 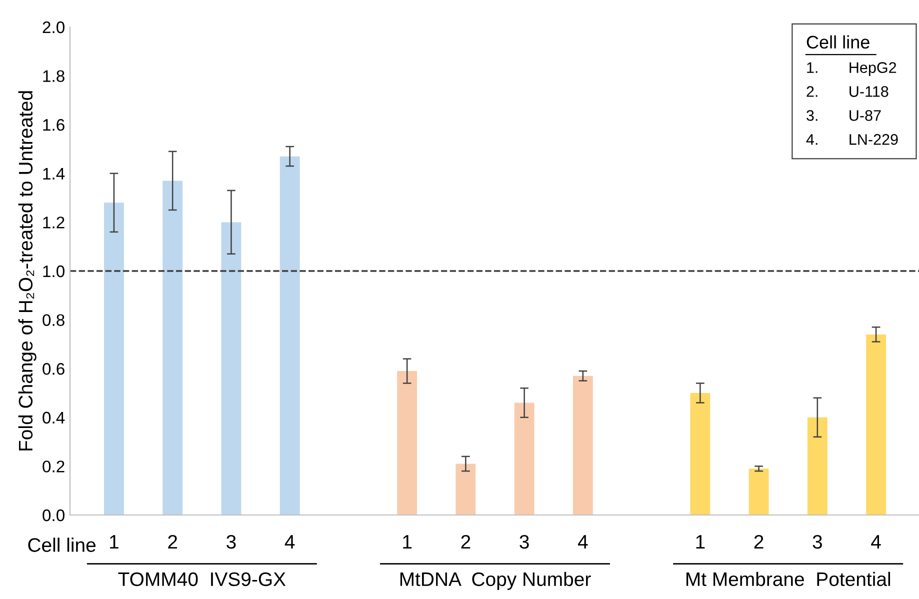 I want to click on y-tick-label: 0.2, so click(x=53, y=466).